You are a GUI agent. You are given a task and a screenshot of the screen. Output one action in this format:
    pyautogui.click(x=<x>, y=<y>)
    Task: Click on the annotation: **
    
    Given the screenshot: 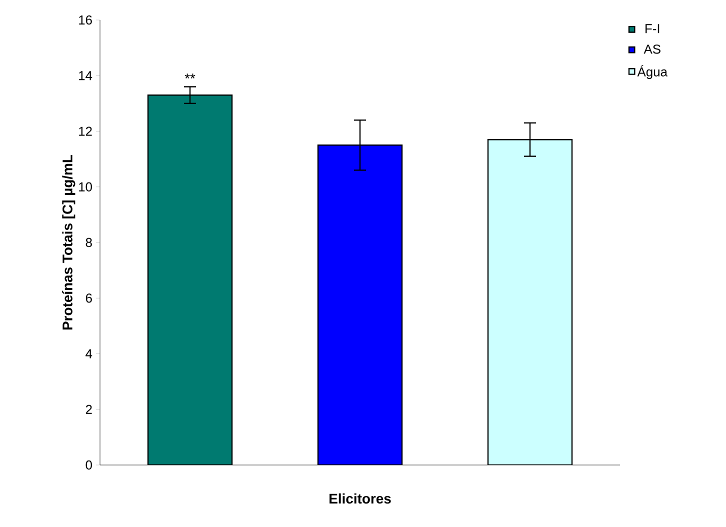 What is the action you would take?
    pyautogui.click(x=190, y=76)
    